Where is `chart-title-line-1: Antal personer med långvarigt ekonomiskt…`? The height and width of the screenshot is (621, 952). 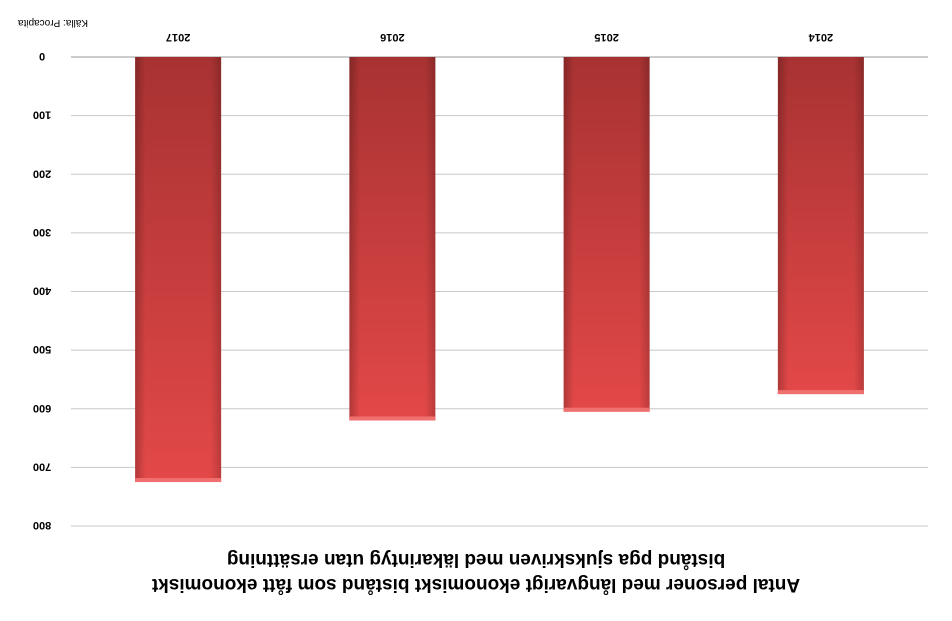 chart-title-line-1: Antal personer med långvarigt ekonomiskt… is located at coordinates (475, 584).